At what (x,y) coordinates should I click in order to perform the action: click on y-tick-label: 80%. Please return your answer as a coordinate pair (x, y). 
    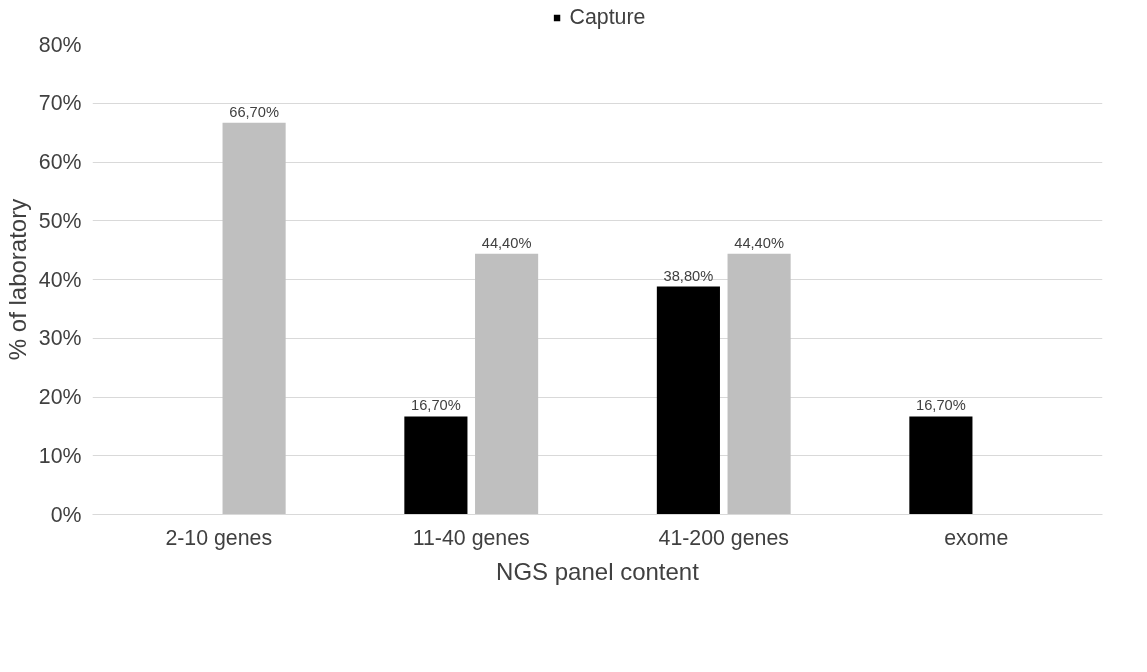
    Looking at the image, I should click on (60, 44).